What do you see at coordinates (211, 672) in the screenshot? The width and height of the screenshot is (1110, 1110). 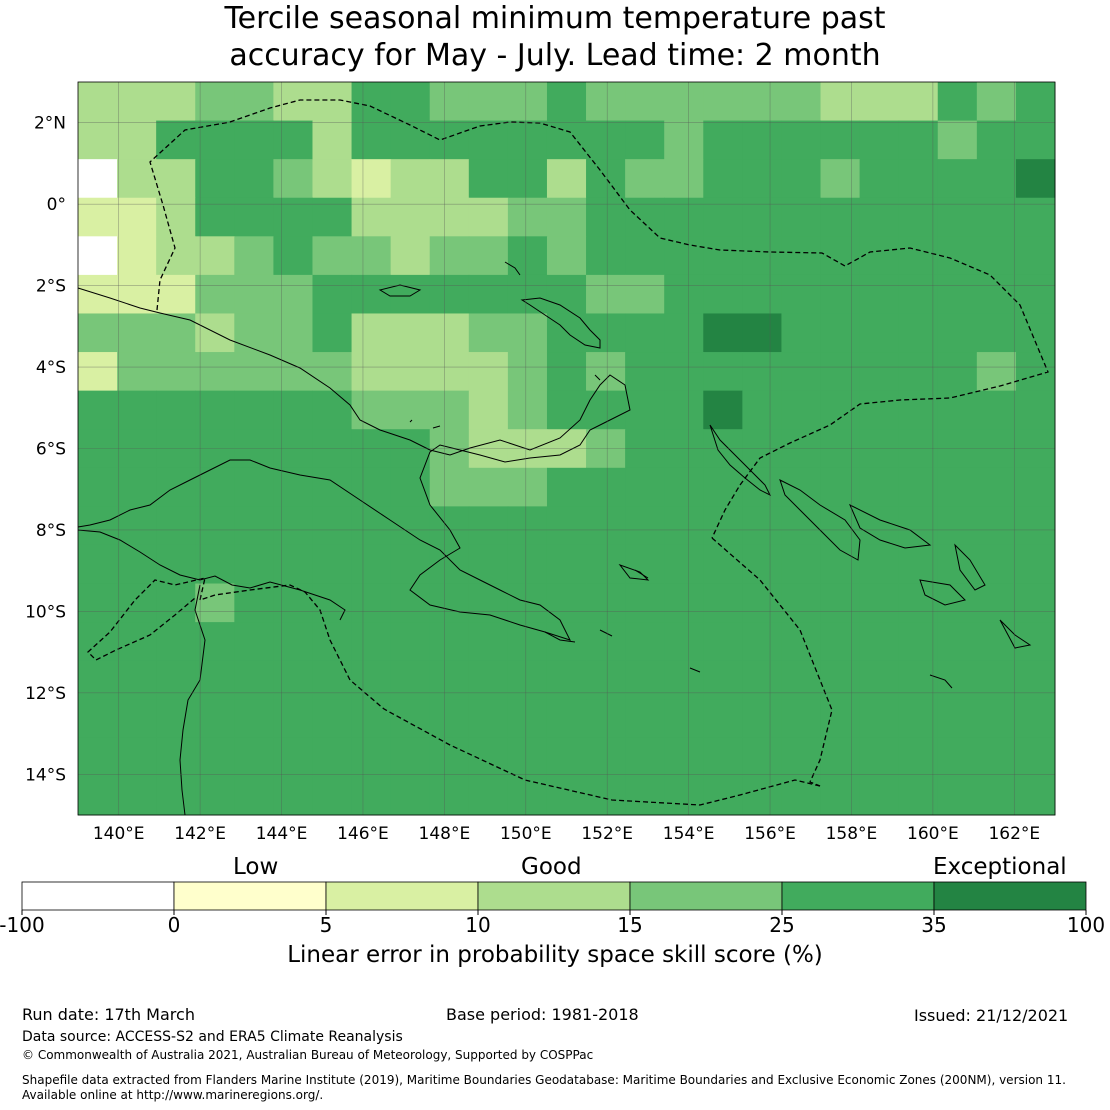 I see `australia-coastline` at bounding box center [211, 672].